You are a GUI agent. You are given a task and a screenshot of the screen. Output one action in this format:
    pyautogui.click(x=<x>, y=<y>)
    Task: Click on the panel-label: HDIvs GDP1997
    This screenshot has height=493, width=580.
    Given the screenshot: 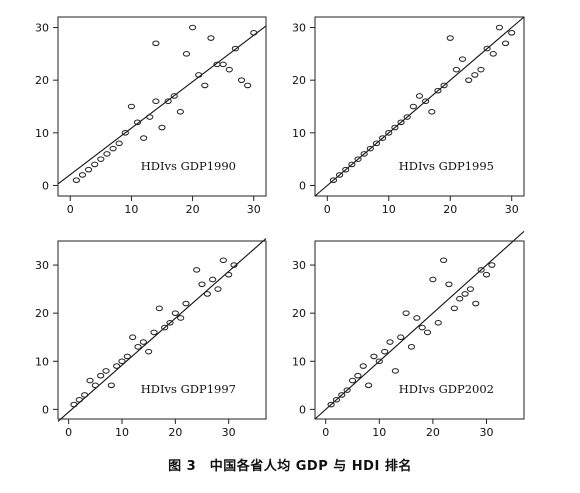 What is the action you would take?
    pyautogui.click(x=188, y=389)
    